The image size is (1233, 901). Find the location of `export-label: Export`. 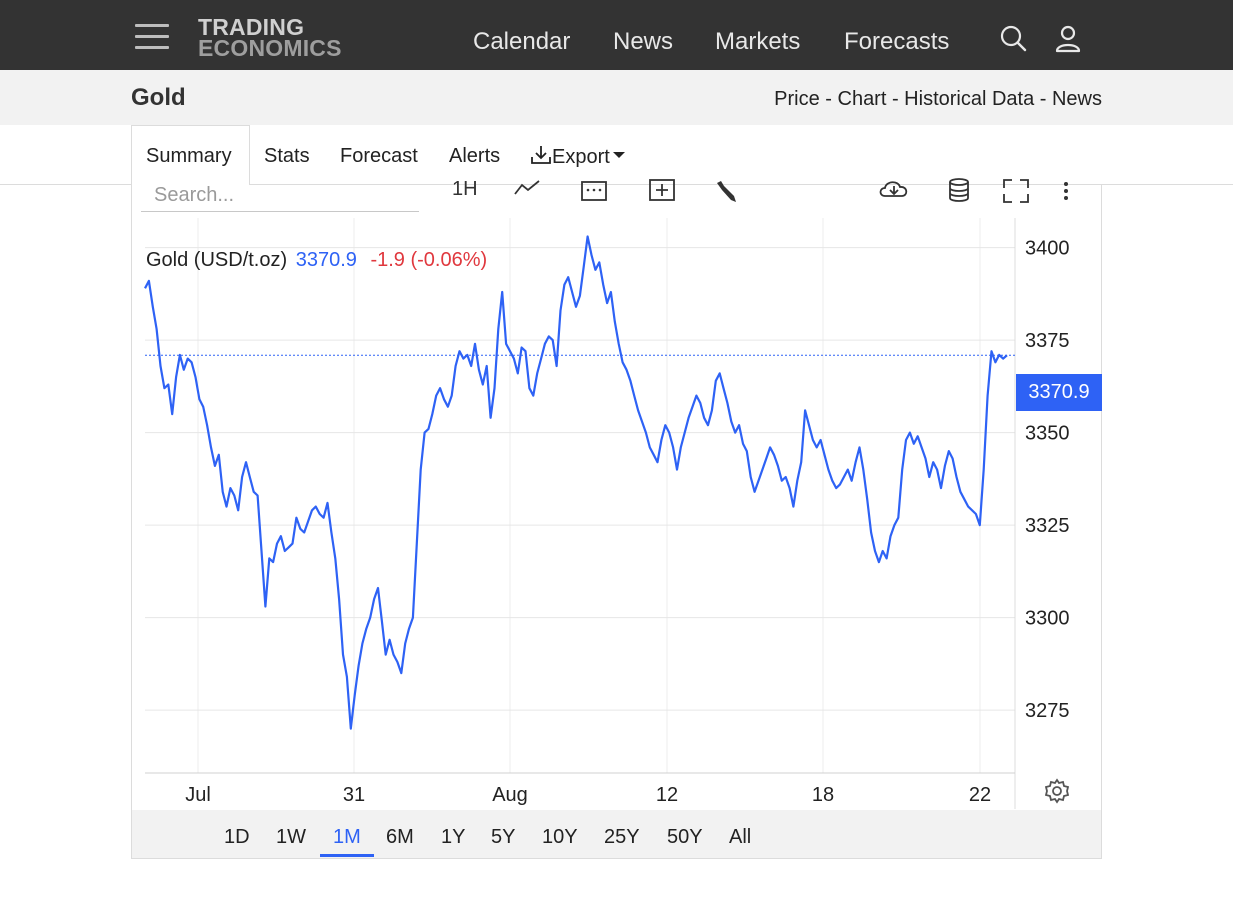

export-label: Export is located at coordinates (581, 157).